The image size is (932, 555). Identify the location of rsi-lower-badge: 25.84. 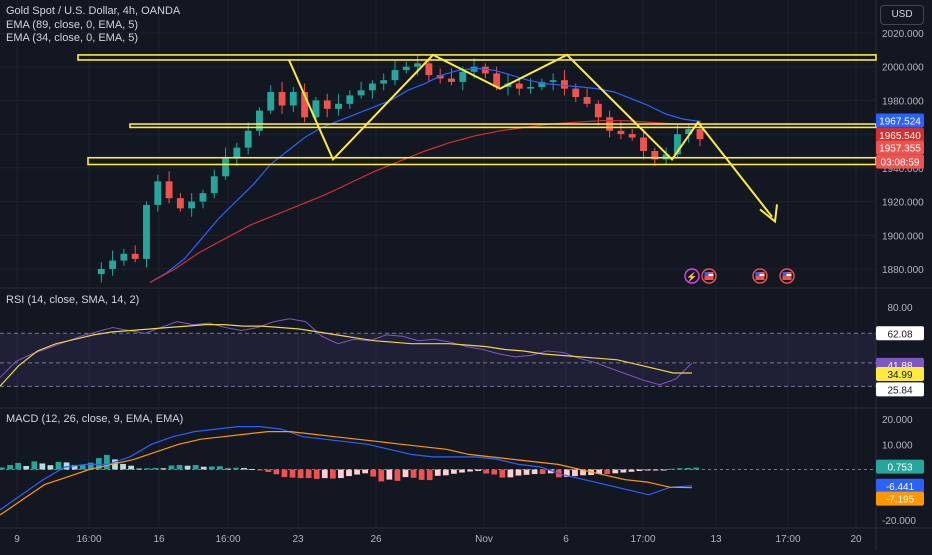
(899, 390).